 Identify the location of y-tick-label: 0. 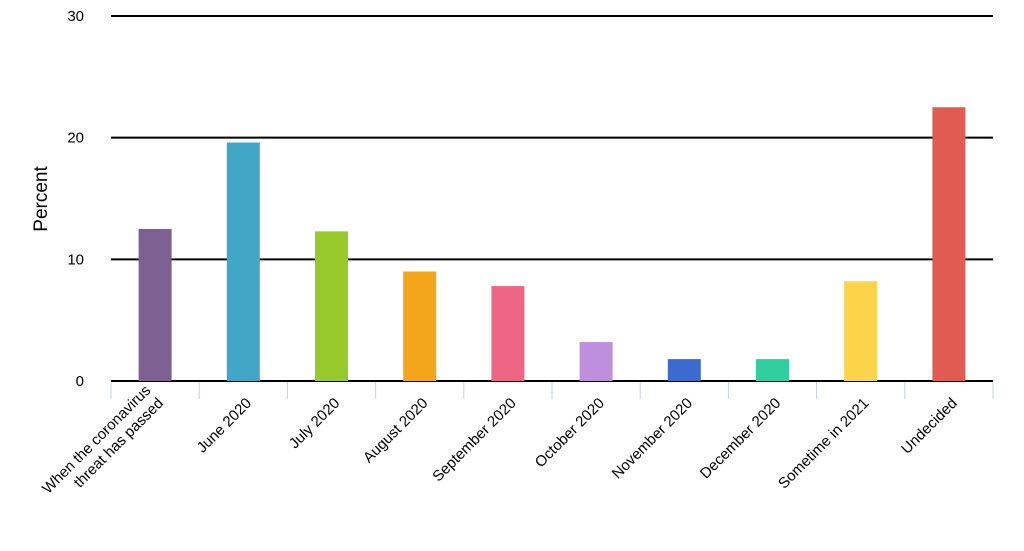
(80, 381).